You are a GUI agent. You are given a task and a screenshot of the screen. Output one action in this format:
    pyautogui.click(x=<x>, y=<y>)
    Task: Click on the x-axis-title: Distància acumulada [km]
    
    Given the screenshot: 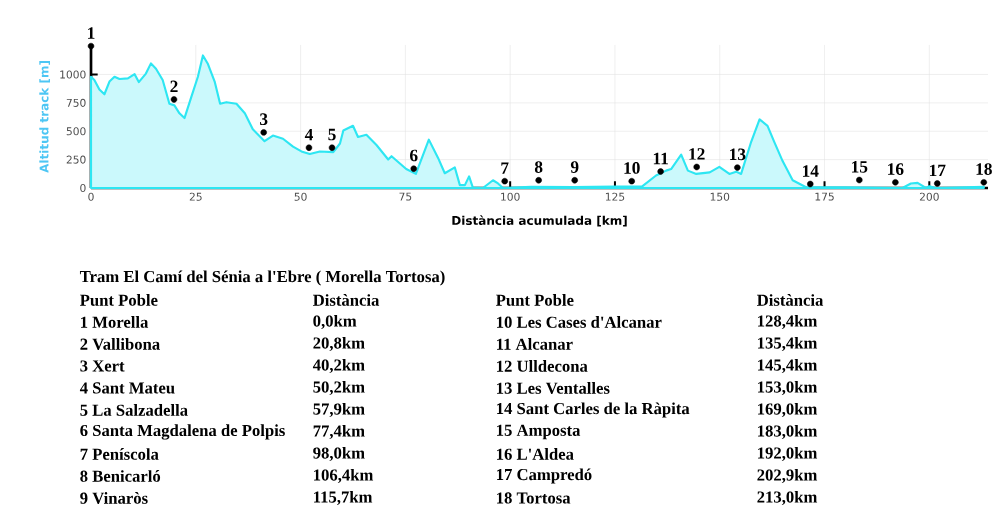 What is the action you would take?
    pyautogui.click(x=539, y=221)
    